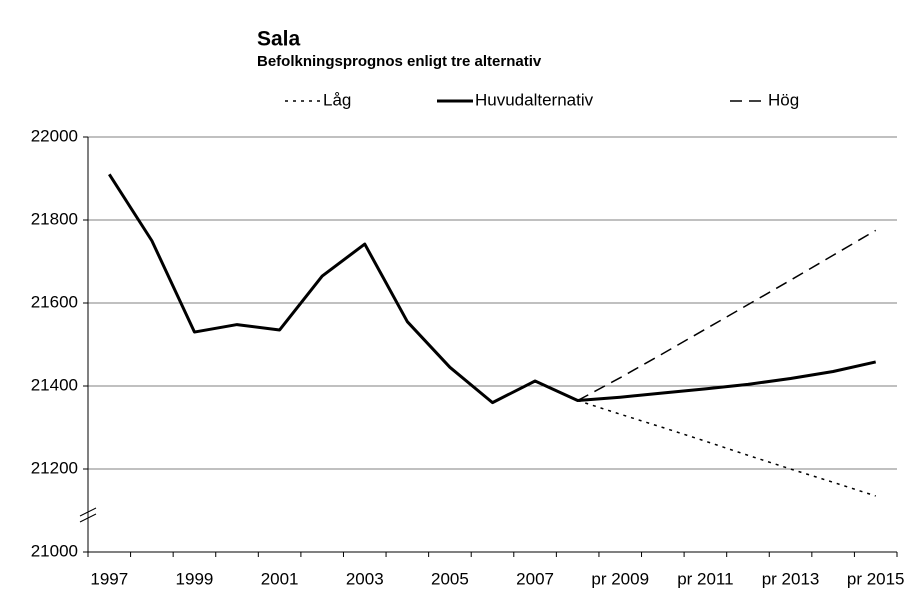  I want to click on chart-subtitle: Befolkningsprognos enligt tre alternativ, so click(399, 61).